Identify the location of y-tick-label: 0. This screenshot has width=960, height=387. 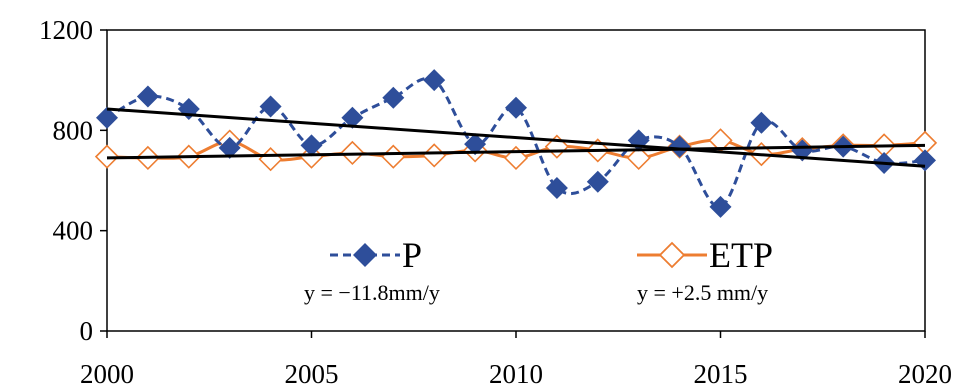
(87, 331).